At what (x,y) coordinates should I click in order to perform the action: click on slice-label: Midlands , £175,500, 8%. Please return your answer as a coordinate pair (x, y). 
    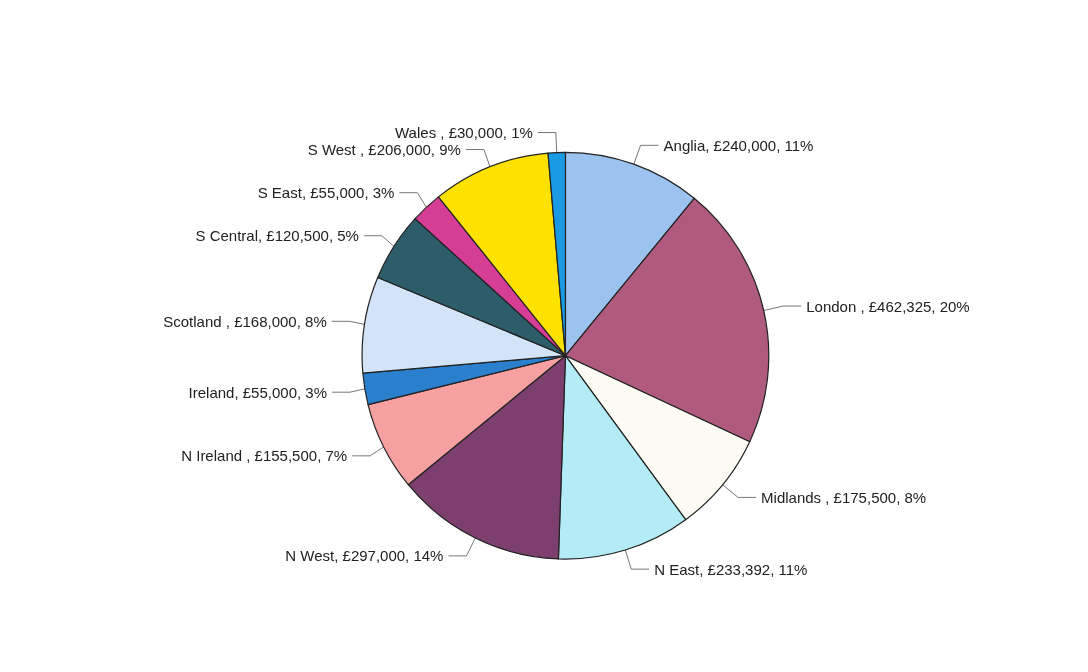
    Looking at the image, I should click on (844, 497).